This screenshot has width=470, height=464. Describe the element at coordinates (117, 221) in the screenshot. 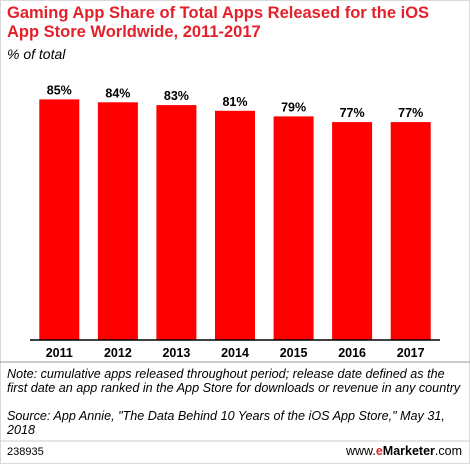

I see `bar-2012` at that location.